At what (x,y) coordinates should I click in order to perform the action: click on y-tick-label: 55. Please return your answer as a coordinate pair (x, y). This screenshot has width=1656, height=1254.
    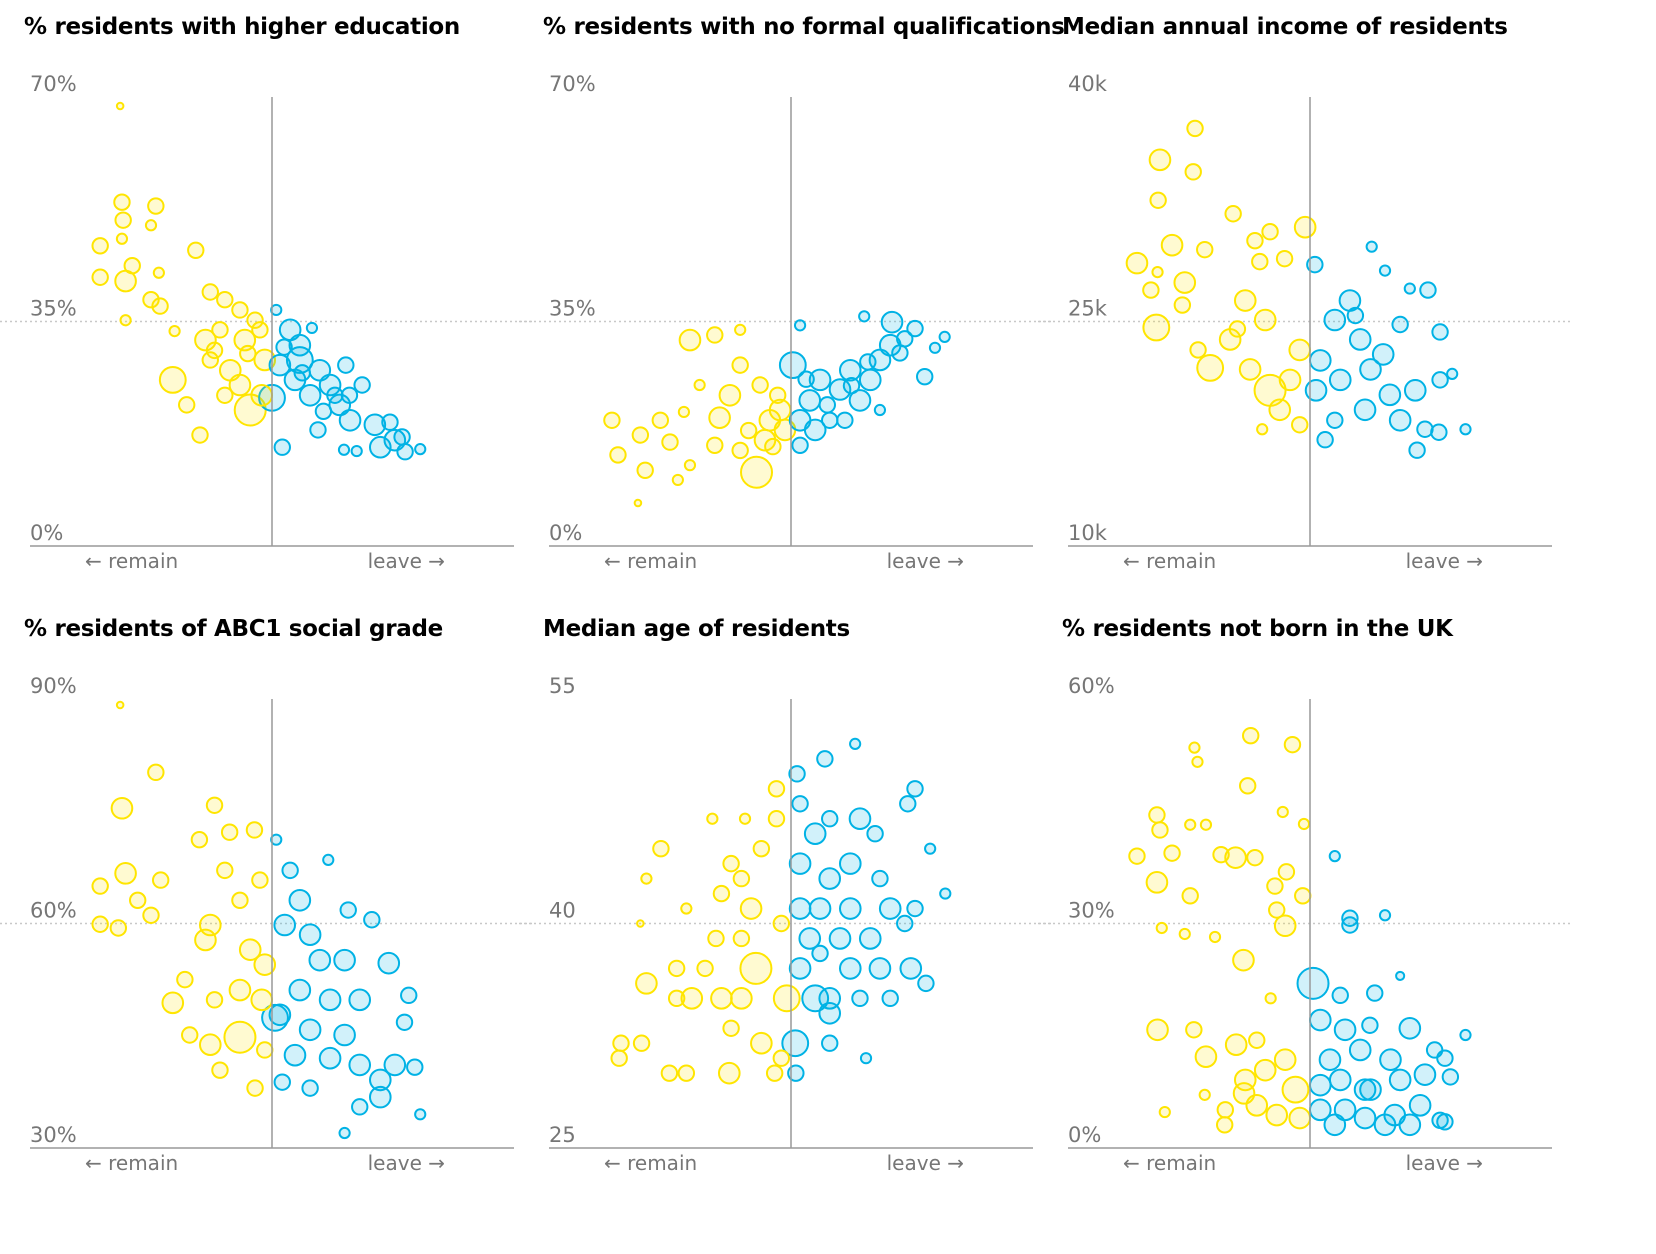
    Looking at the image, I should click on (562, 686).